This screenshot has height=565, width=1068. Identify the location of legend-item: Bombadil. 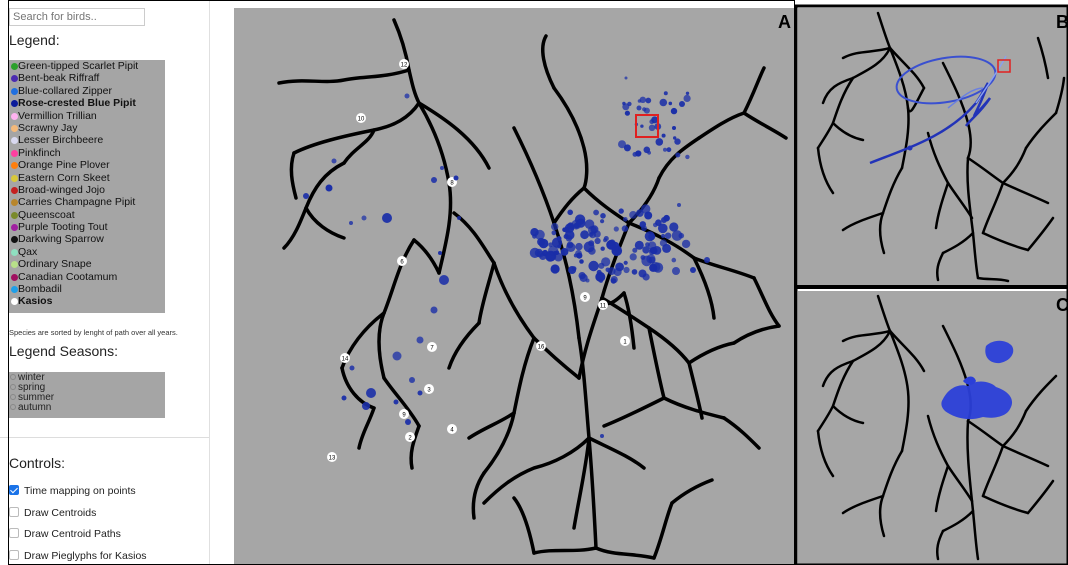
(87, 289).